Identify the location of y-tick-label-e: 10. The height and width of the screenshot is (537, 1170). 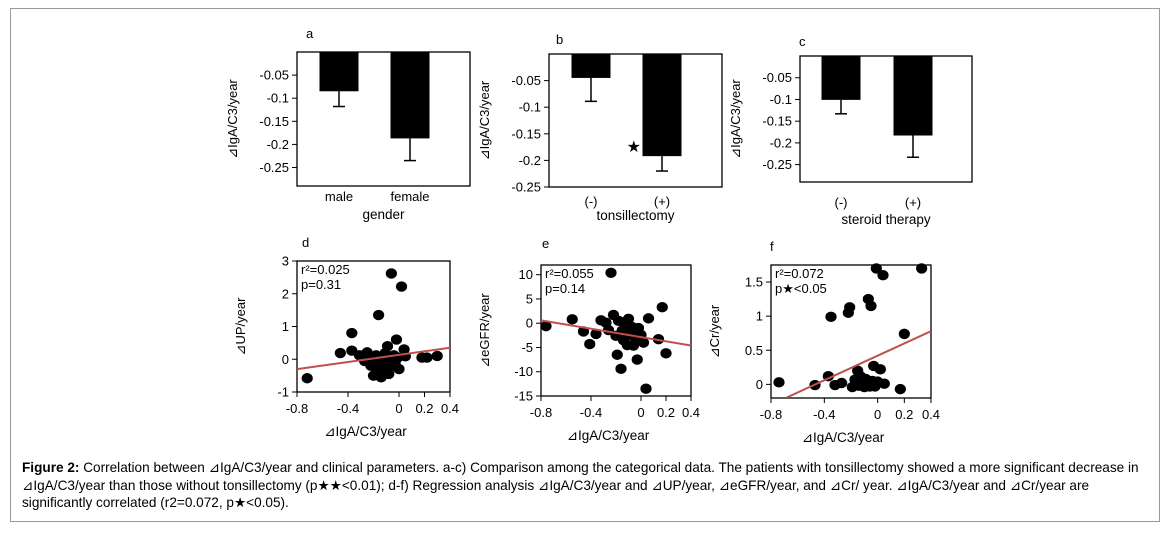
(526, 274).